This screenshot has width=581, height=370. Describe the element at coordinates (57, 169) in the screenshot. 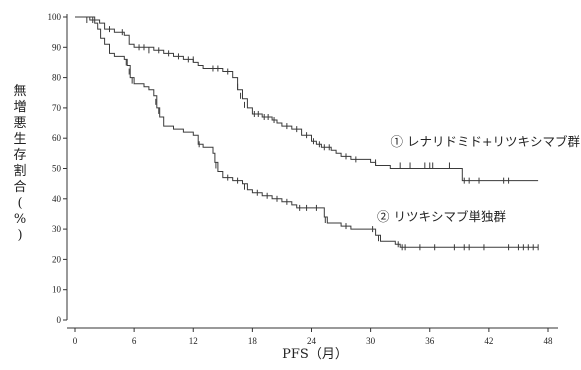

I see `y-tick-label: 50` at that location.